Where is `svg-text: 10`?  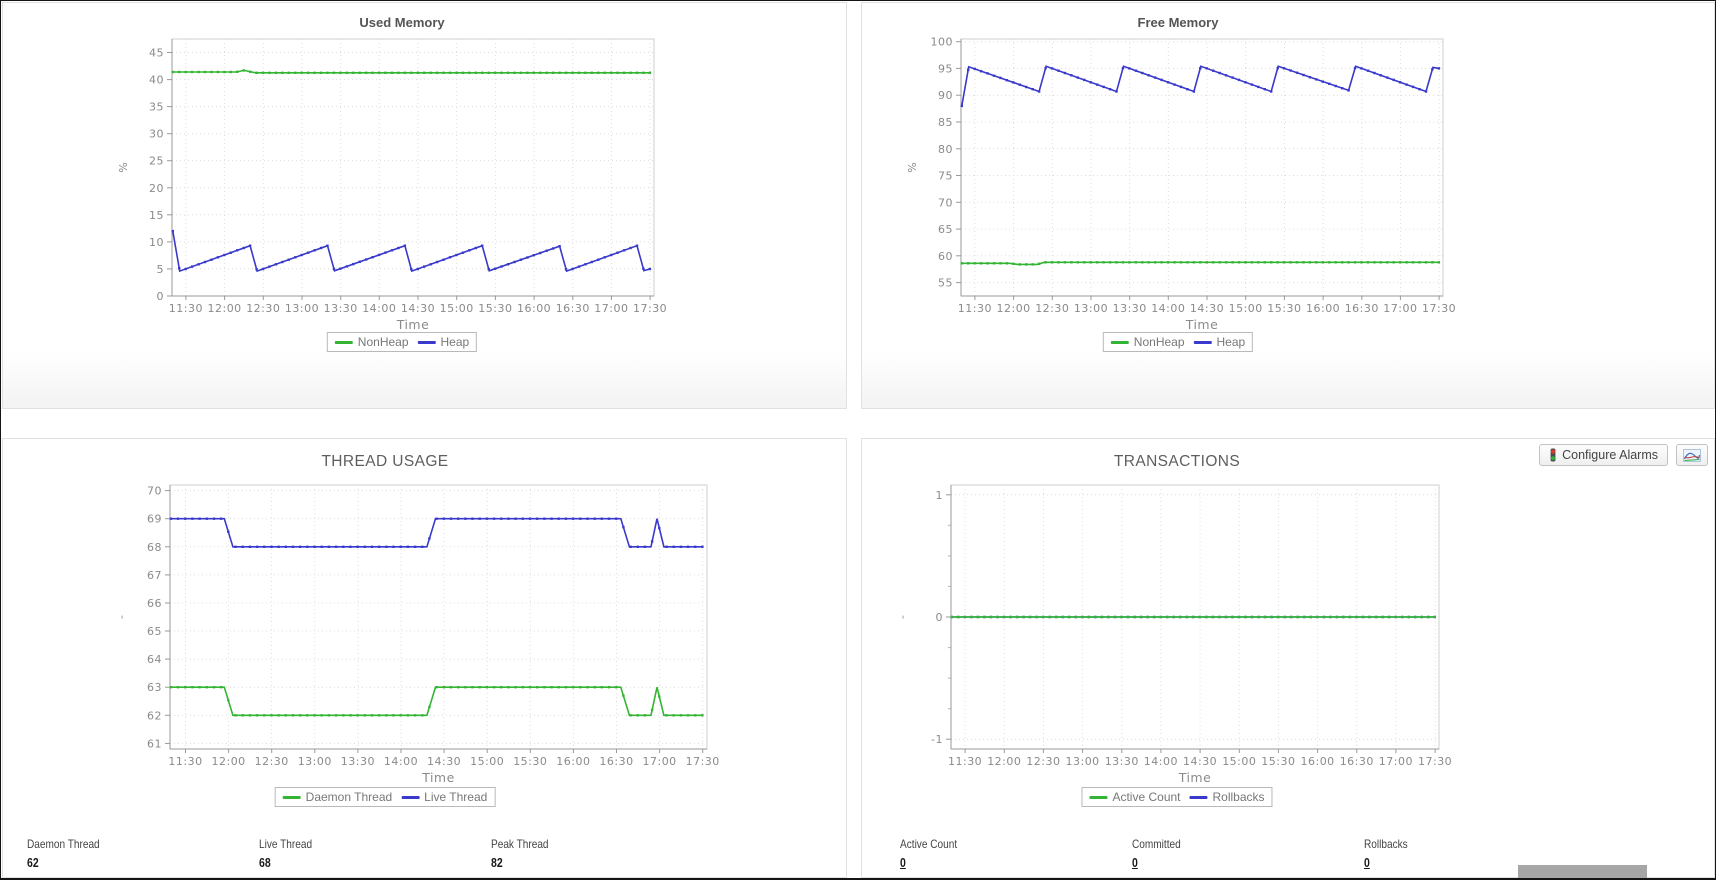 svg-text: 10 is located at coordinates (156, 242).